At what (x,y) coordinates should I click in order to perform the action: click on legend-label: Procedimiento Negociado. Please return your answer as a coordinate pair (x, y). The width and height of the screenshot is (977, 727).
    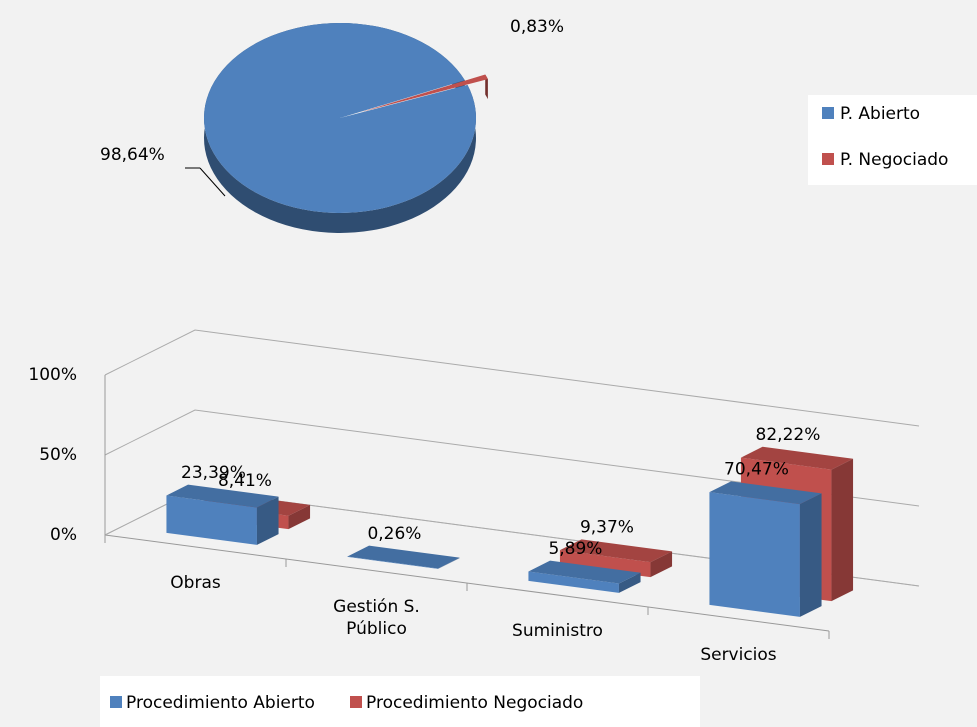
    Looking at the image, I should click on (474, 703).